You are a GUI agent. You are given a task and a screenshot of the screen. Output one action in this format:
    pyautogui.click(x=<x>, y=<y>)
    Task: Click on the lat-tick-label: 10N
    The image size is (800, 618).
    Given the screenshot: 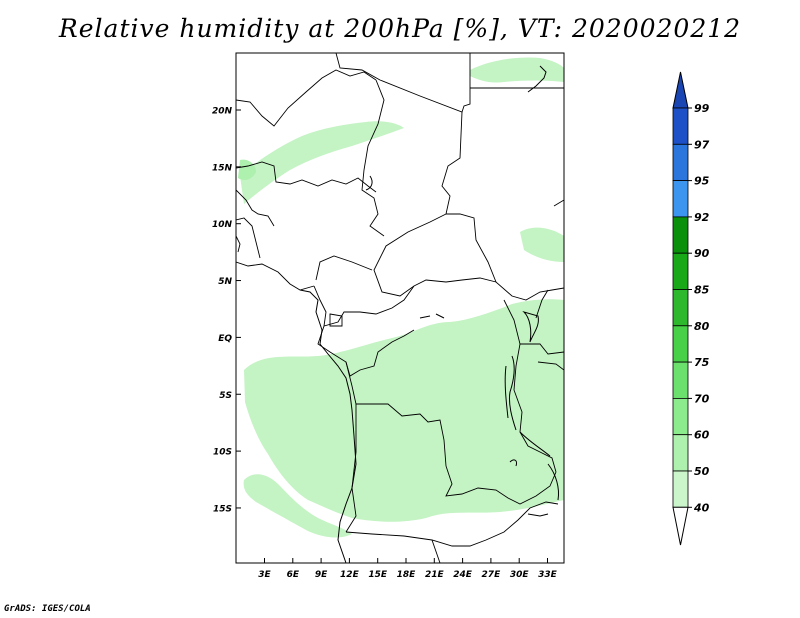 What is the action you would take?
    pyautogui.click(x=222, y=225)
    